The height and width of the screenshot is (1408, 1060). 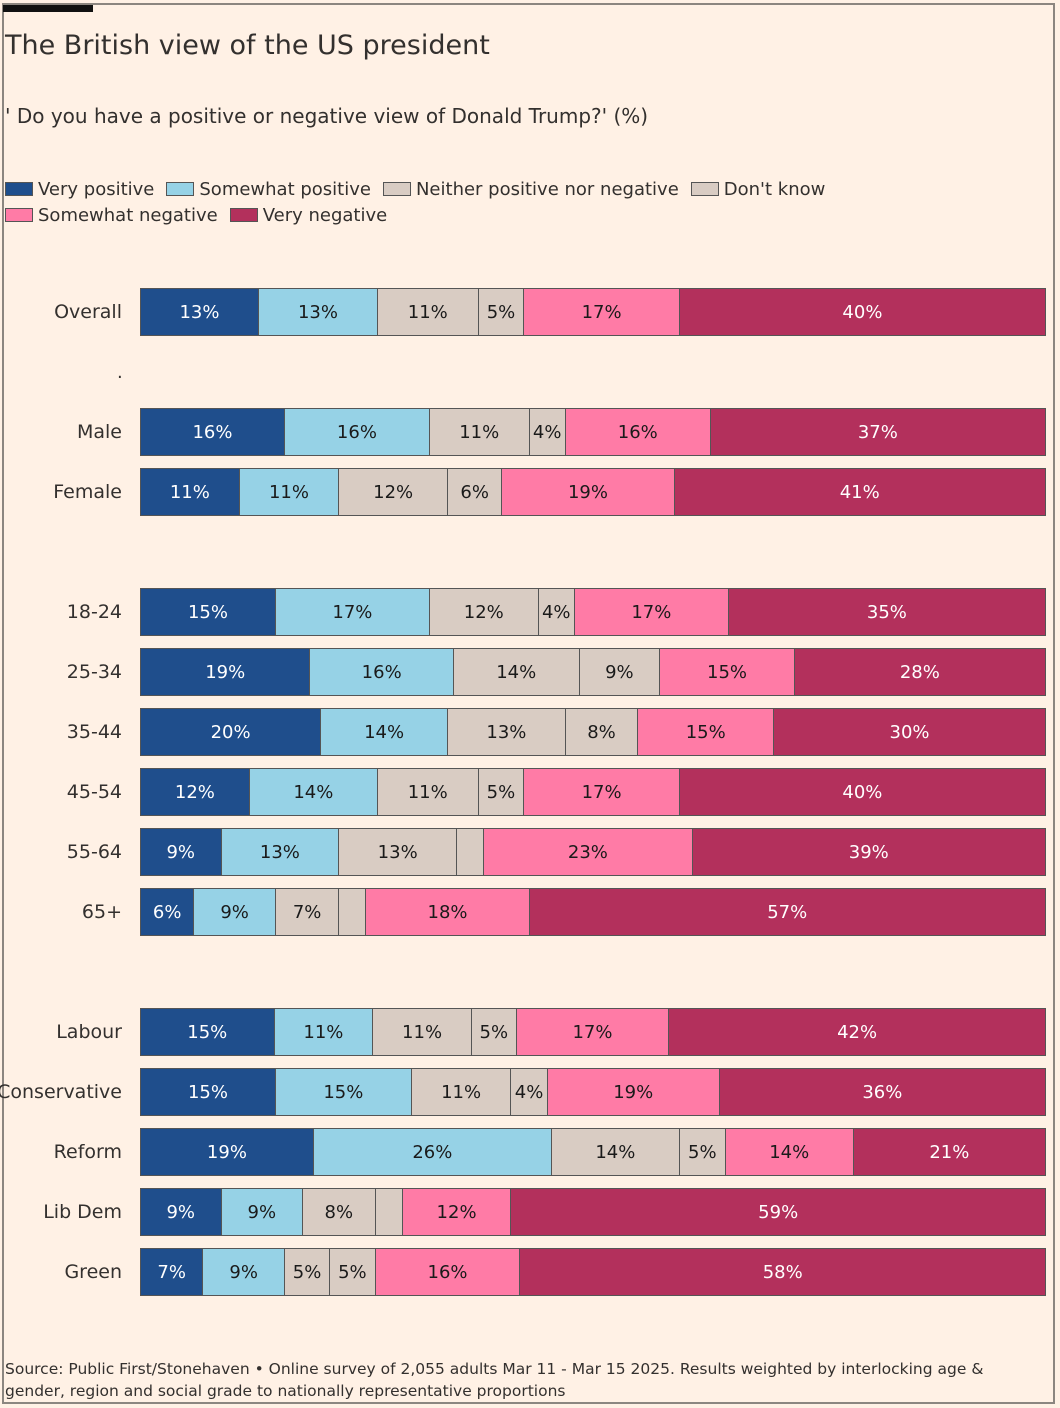 What do you see at coordinates (556, 612) in the screenshot?
I see `bar-segment: 4%` at bounding box center [556, 612].